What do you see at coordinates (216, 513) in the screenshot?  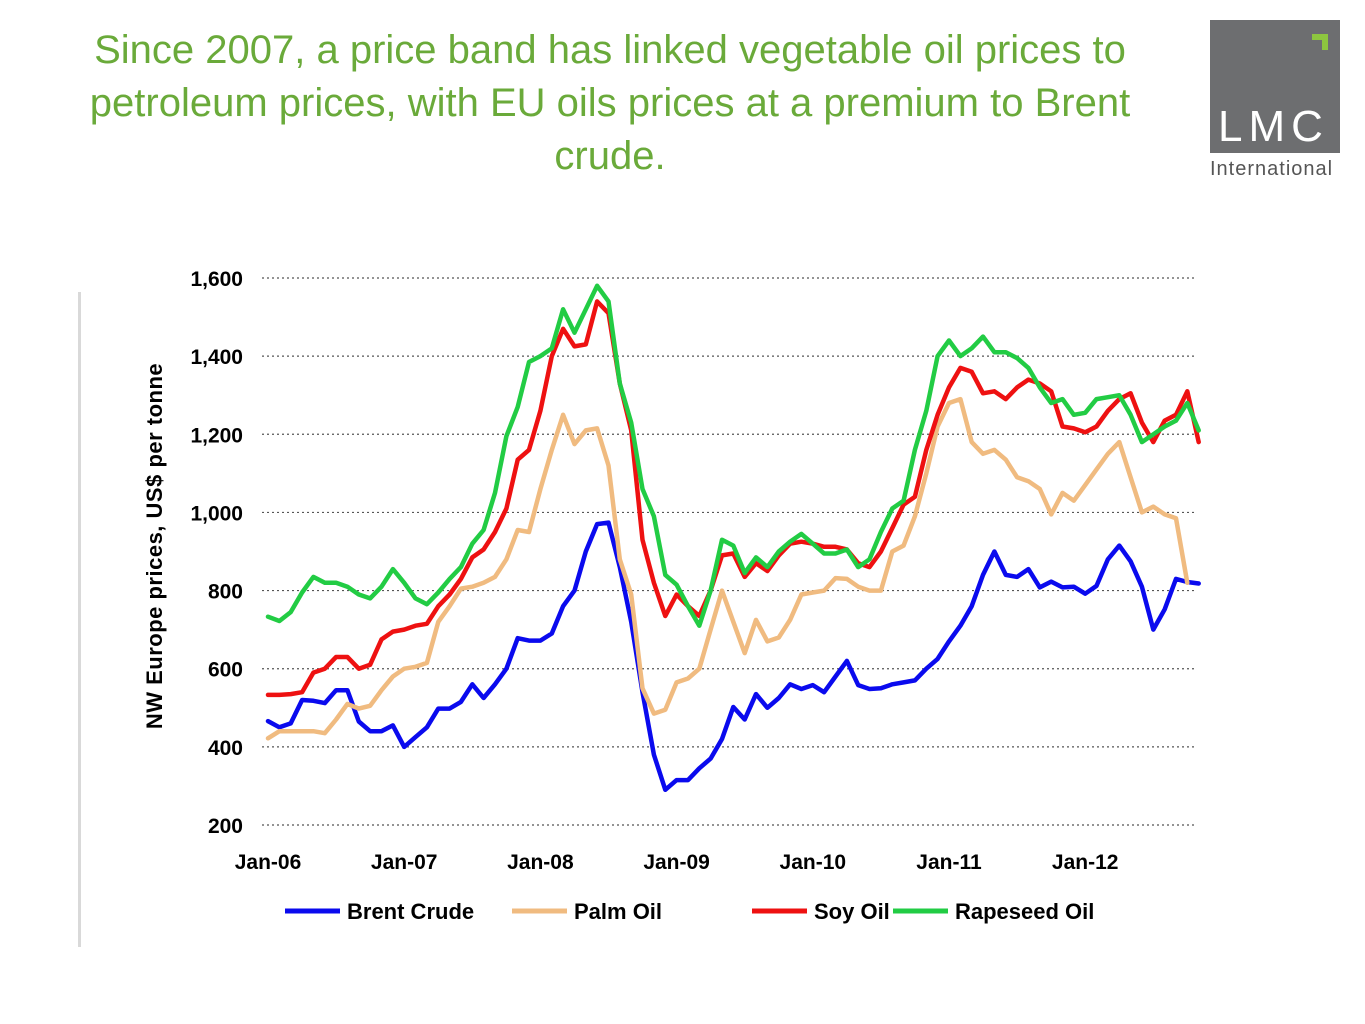 I see `y-tick-label: 1,000` at bounding box center [216, 513].